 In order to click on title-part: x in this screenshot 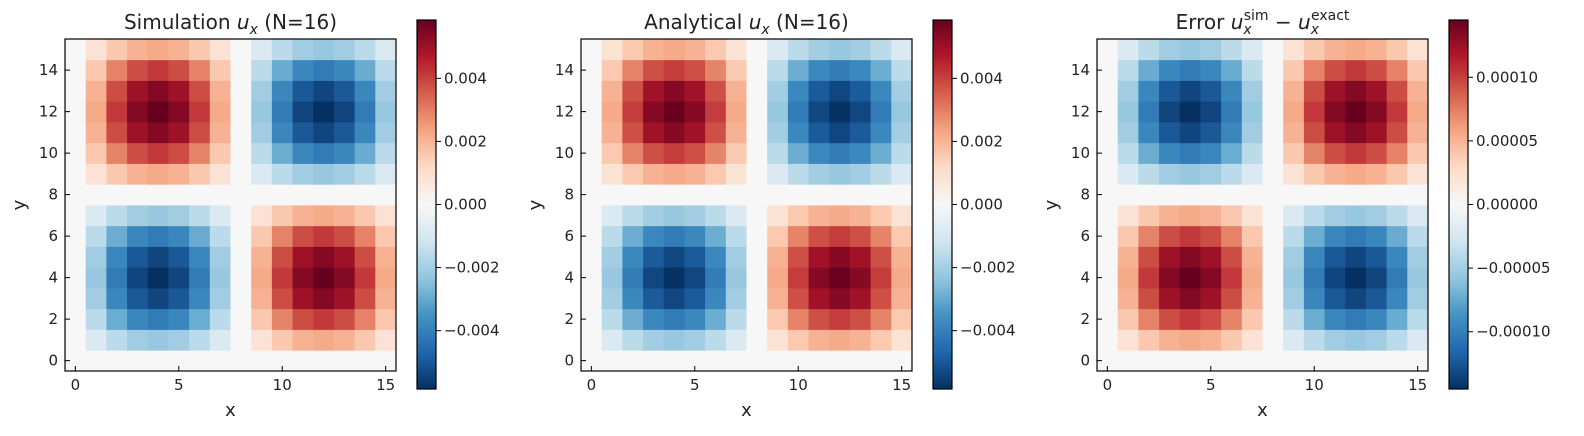, I will do `click(1247, 30)`.